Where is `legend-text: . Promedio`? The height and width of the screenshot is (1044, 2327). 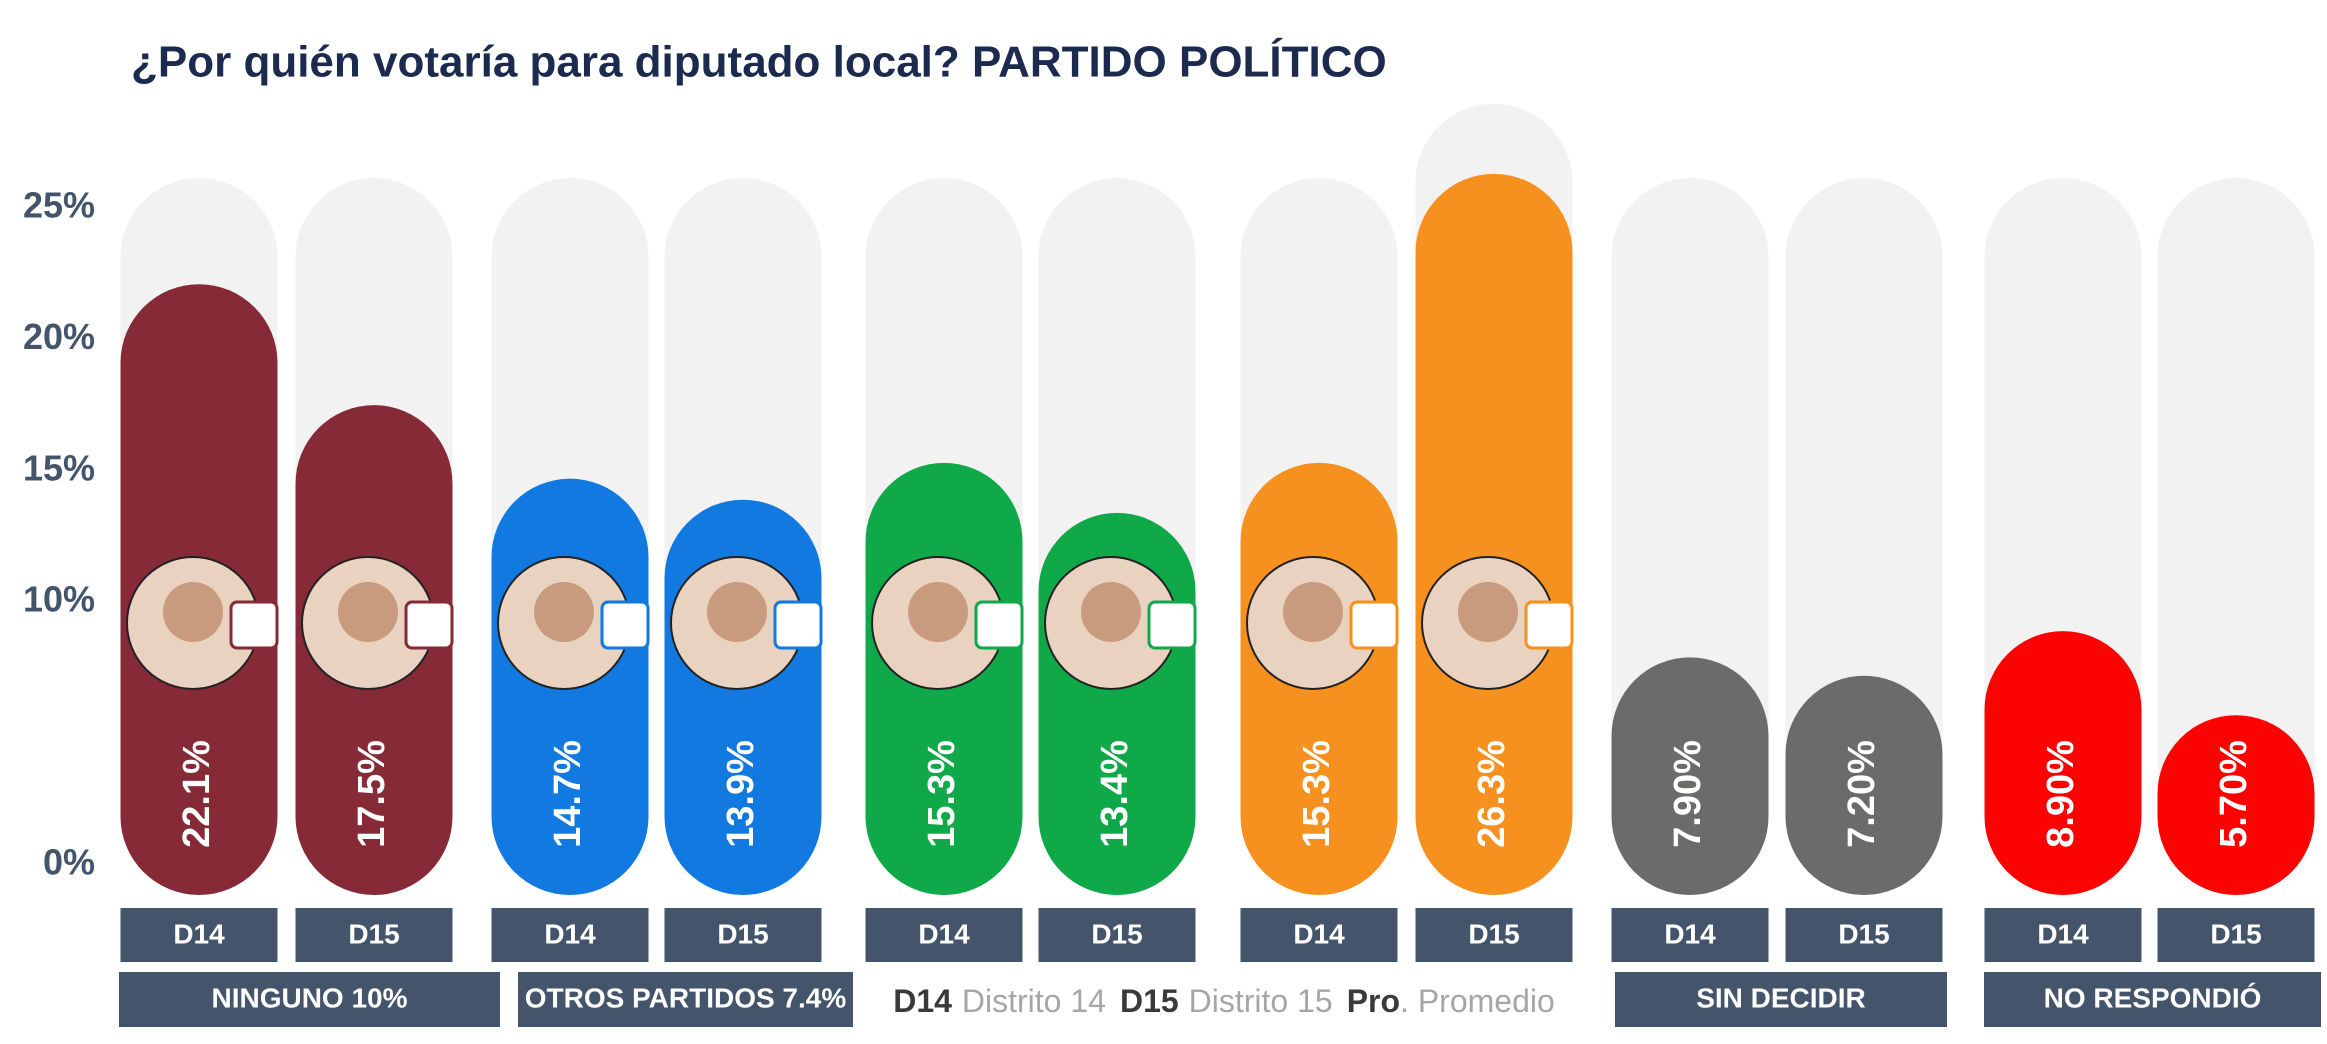
legend-text: . Promedio is located at coordinates (1477, 1001).